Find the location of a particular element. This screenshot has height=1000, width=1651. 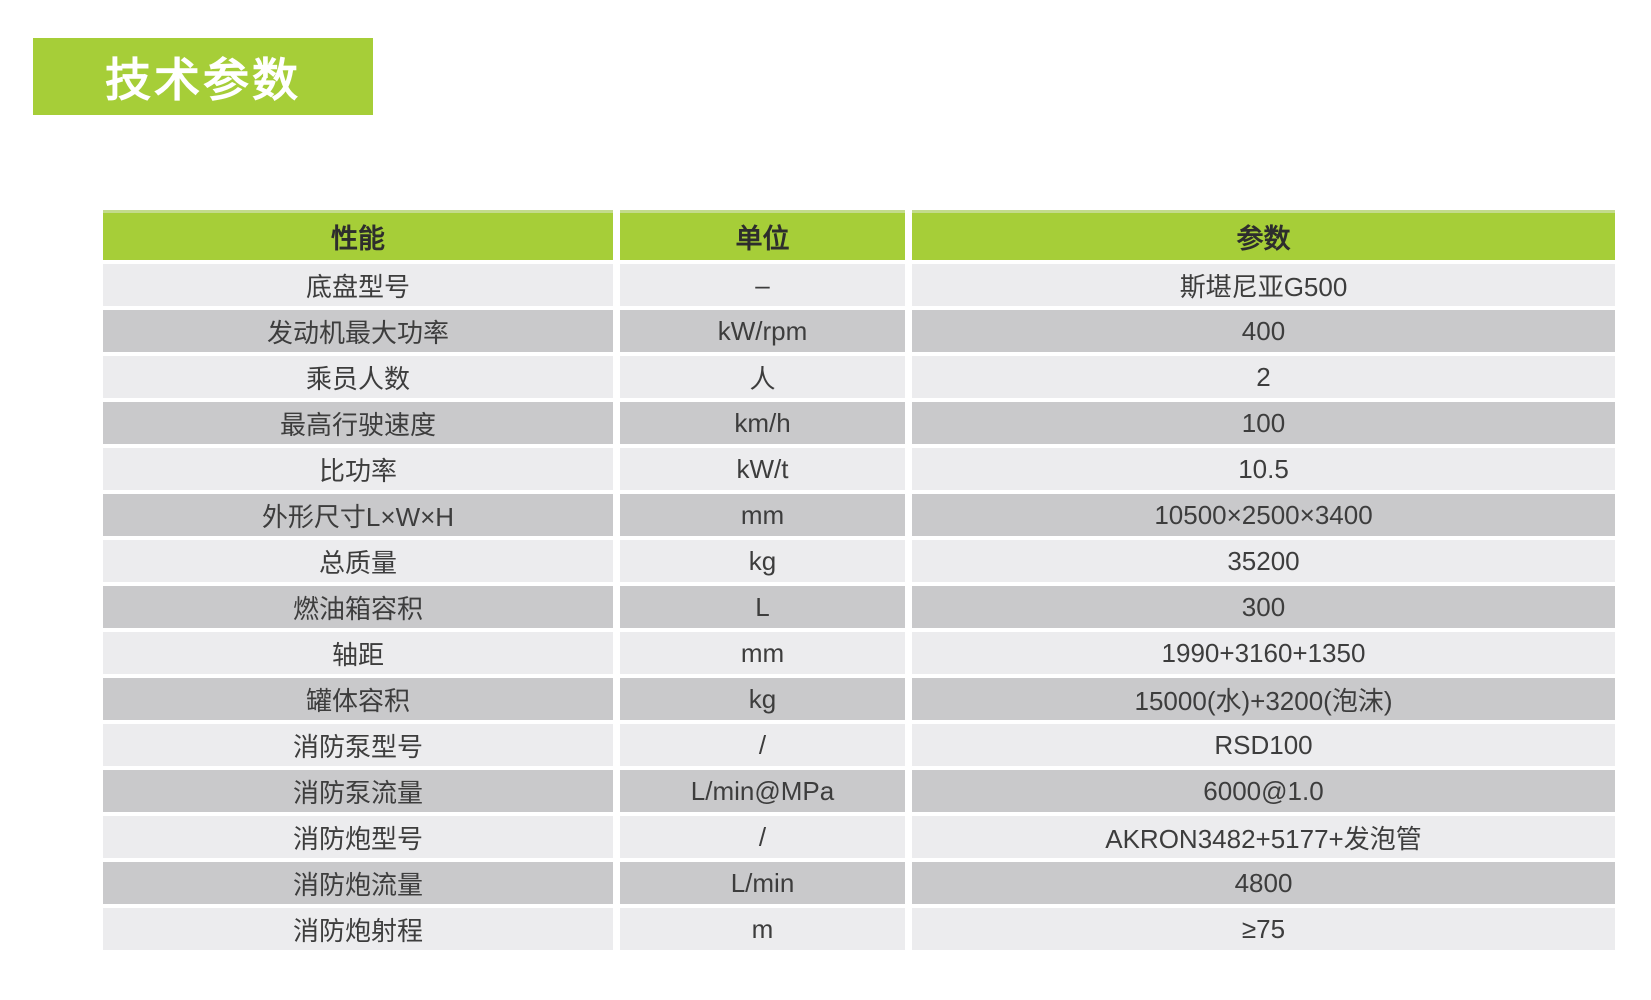

column-header-parameter: 参数 is located at coordinates (1263, 235).